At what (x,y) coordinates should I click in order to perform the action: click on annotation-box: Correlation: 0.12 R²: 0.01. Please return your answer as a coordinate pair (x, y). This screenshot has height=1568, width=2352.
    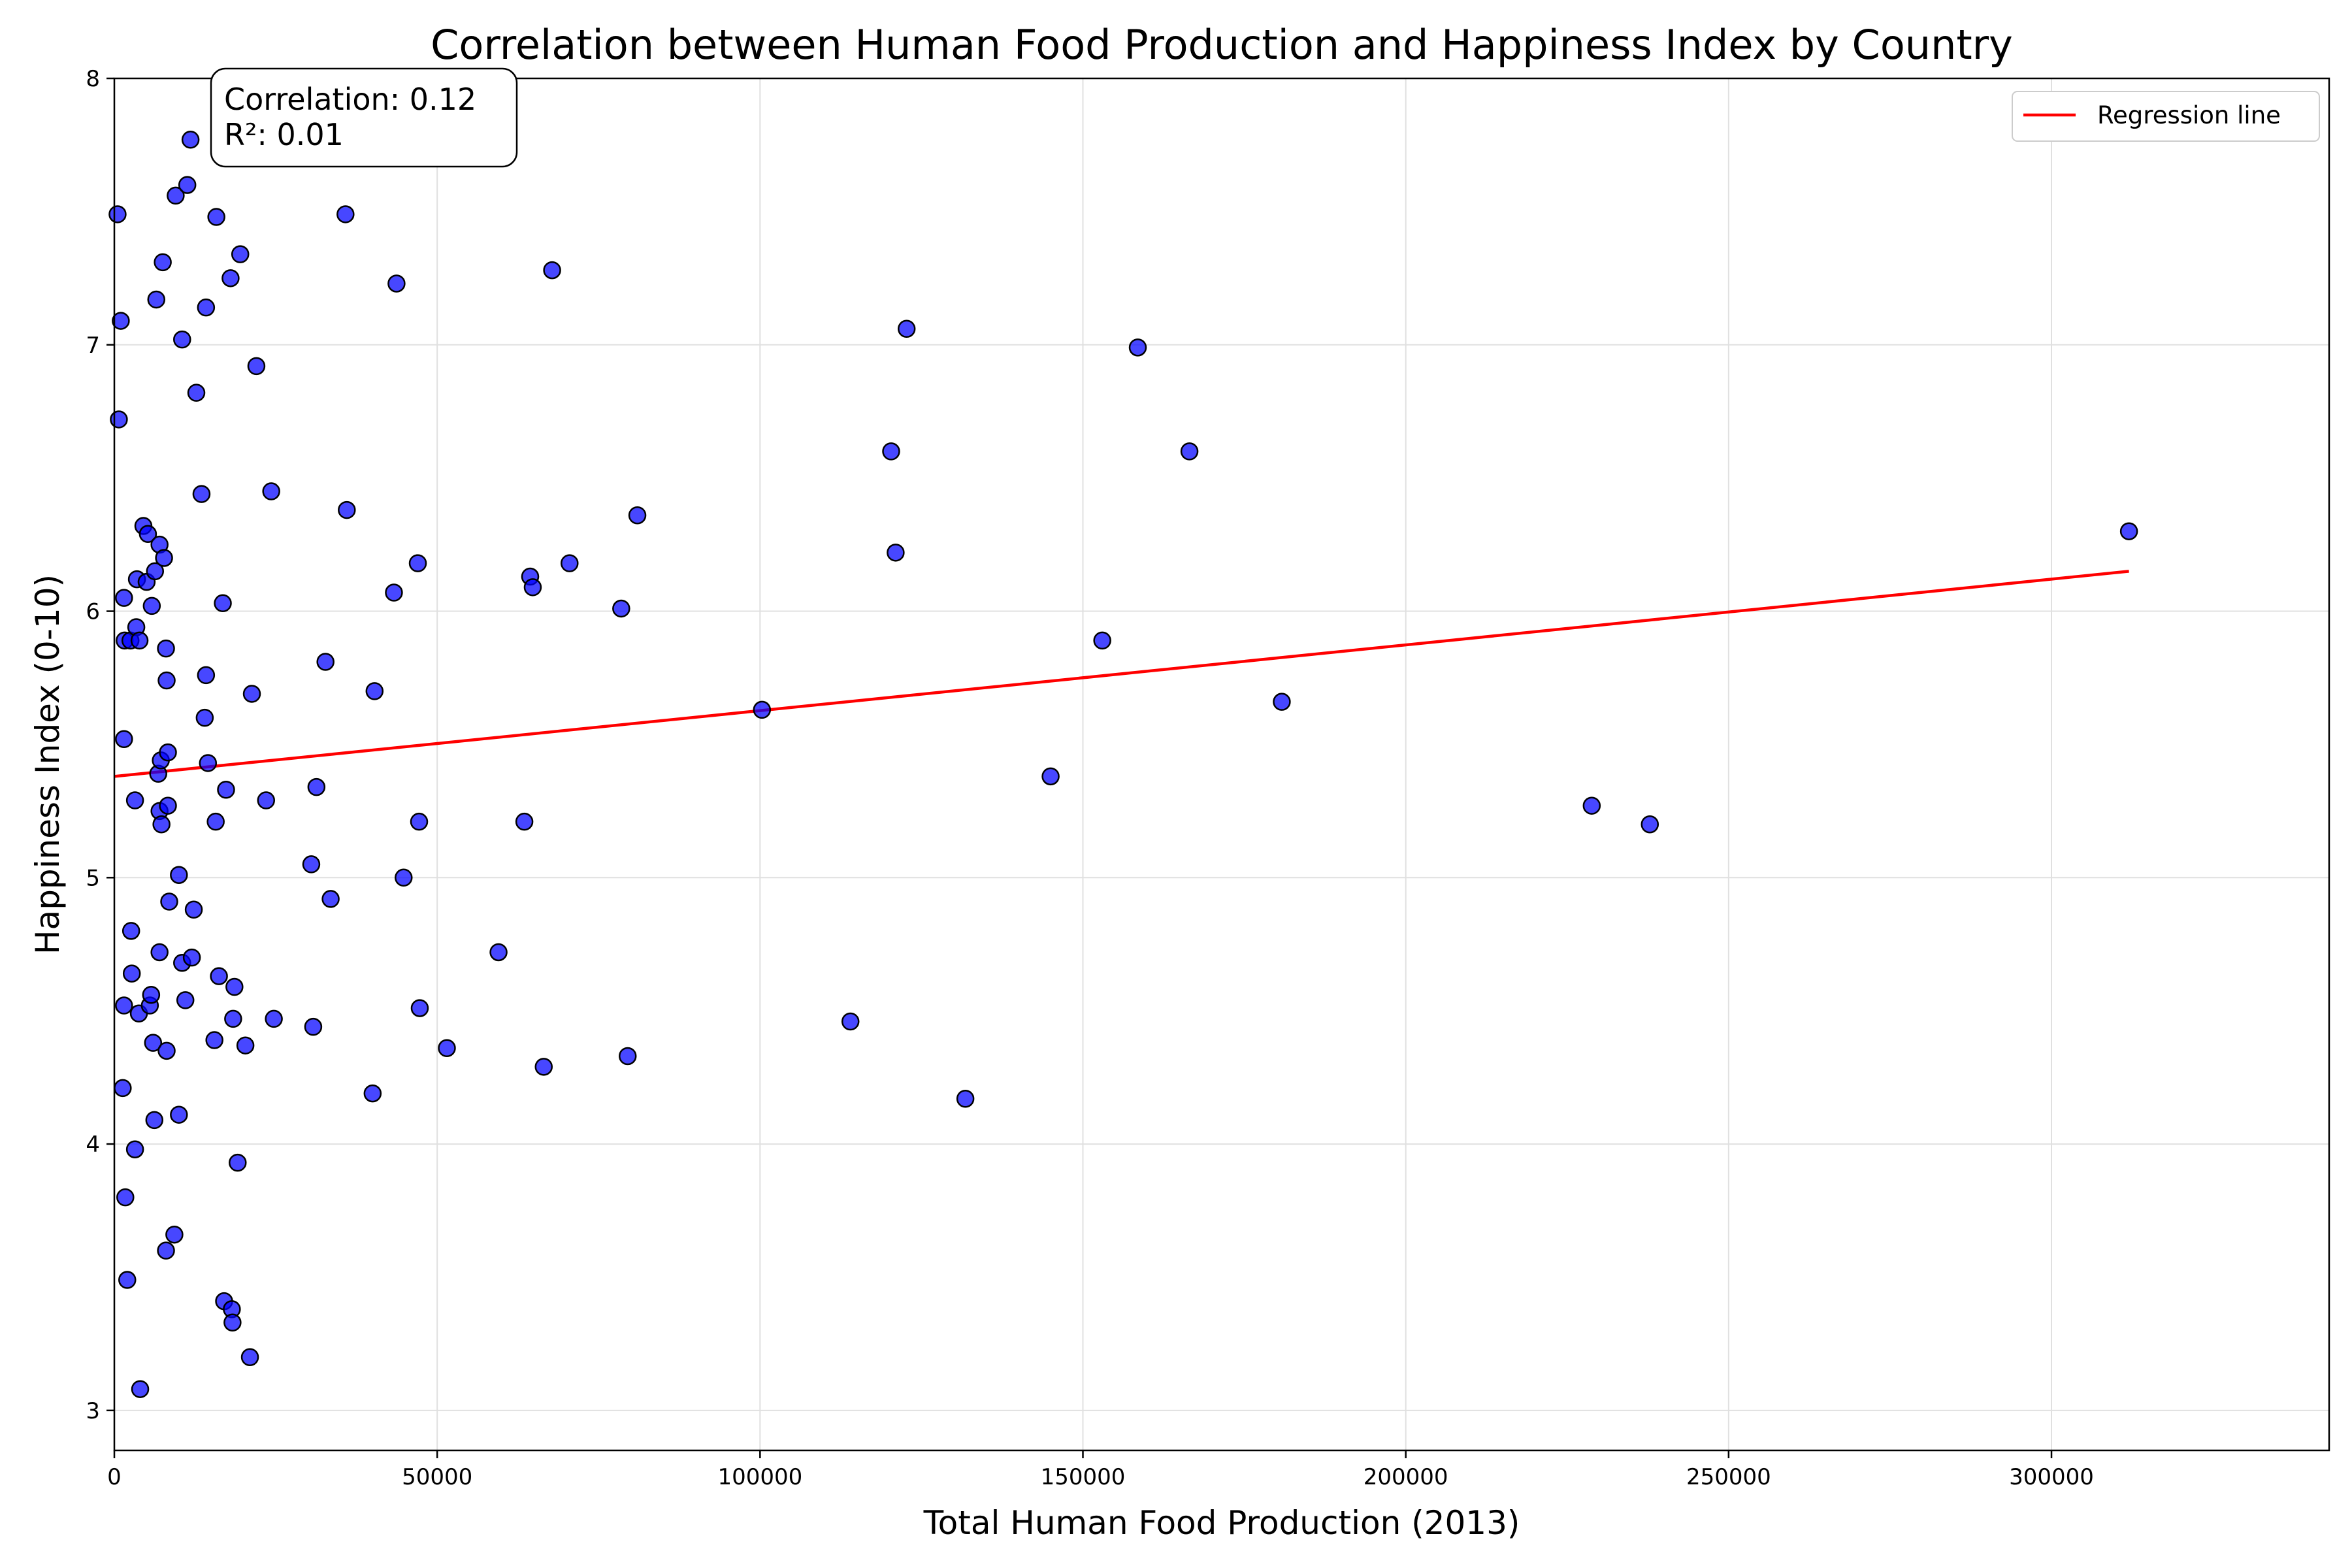
    Looking at the image, I should click on (364, 117).